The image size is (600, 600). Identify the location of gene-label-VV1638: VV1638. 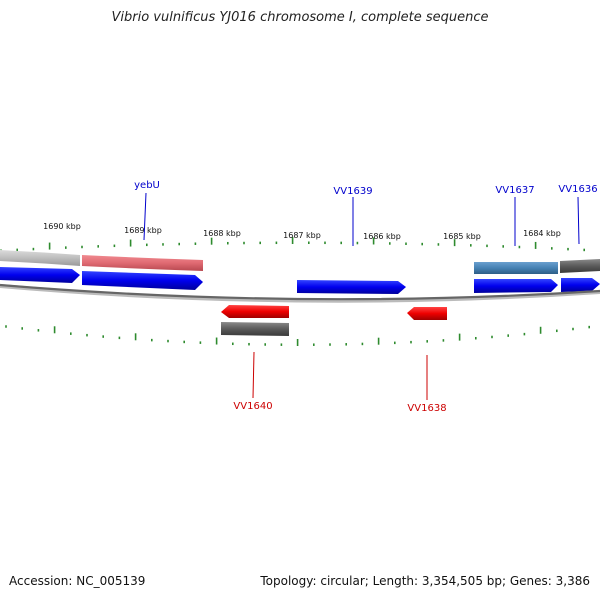
(426, 408).